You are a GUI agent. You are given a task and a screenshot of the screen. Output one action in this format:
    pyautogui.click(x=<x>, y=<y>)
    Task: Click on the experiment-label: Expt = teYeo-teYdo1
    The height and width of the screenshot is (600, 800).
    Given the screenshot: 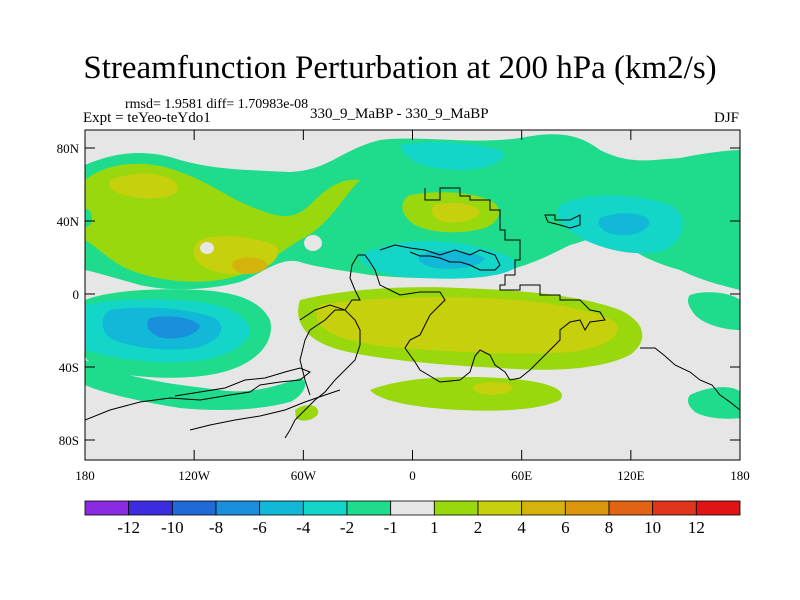 What is the action you would take?
    pyautogui.click(x=147, y=118)
    